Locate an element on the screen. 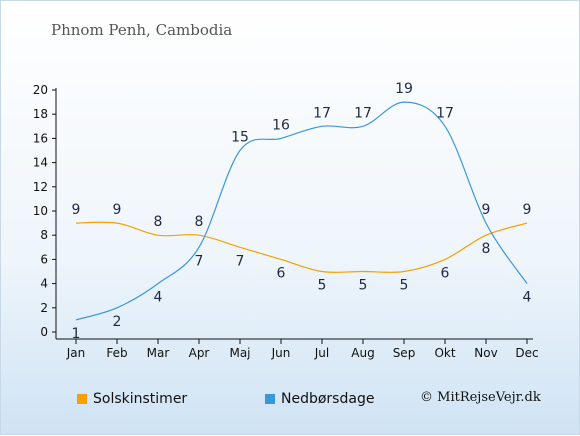  y-tick-label: 8 is located at coordinates (44, 235).